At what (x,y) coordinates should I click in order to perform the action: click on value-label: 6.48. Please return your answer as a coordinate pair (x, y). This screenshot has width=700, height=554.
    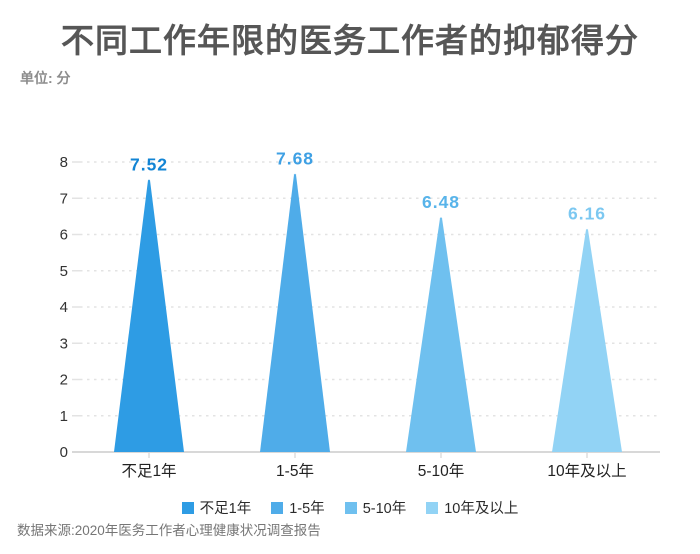
    Looking at the image, I should click on (441, 202).